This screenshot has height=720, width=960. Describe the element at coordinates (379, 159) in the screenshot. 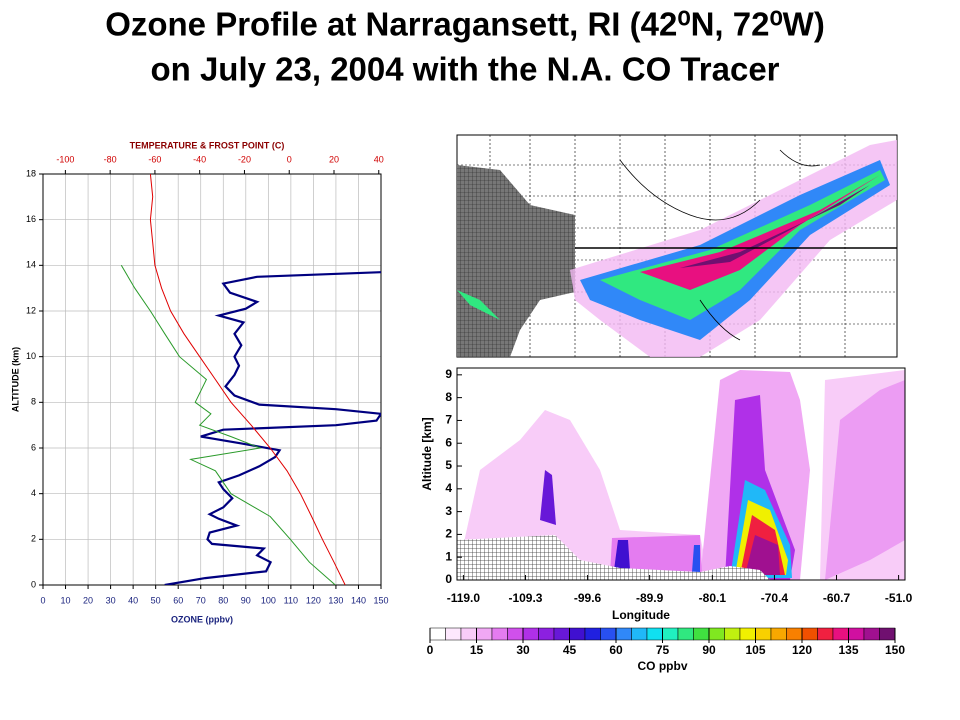

I see `x2-tick-label: 40` at that location.